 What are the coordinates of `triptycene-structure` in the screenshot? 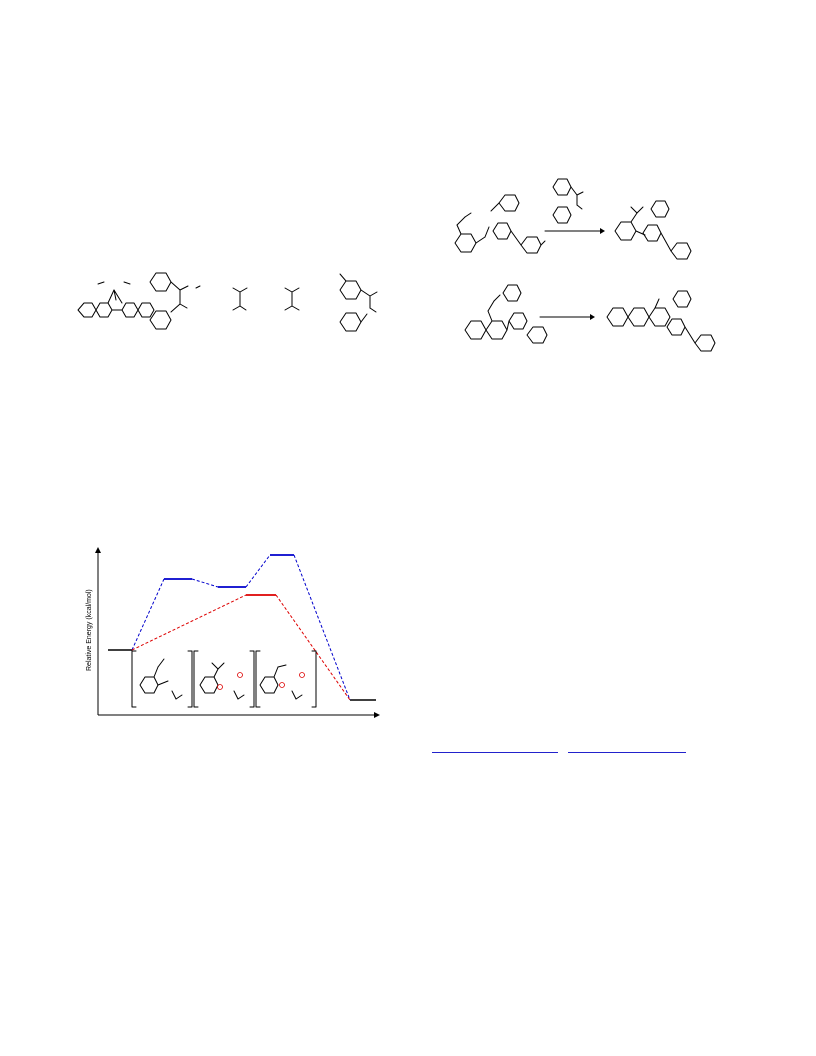 It's located at (116, 299).